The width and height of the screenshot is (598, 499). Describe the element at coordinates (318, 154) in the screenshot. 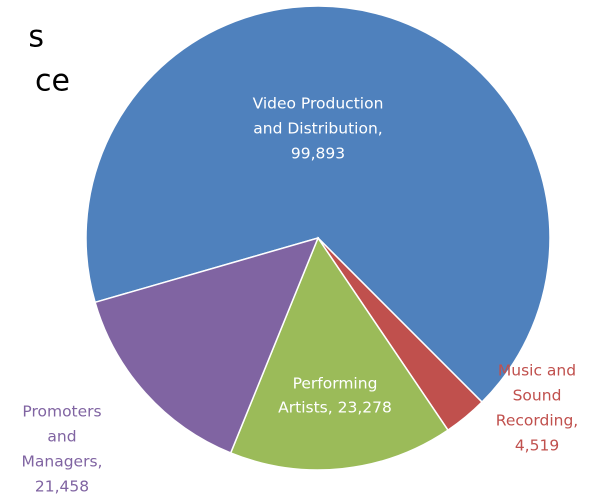

I see `data-label: 99,893` at that location.